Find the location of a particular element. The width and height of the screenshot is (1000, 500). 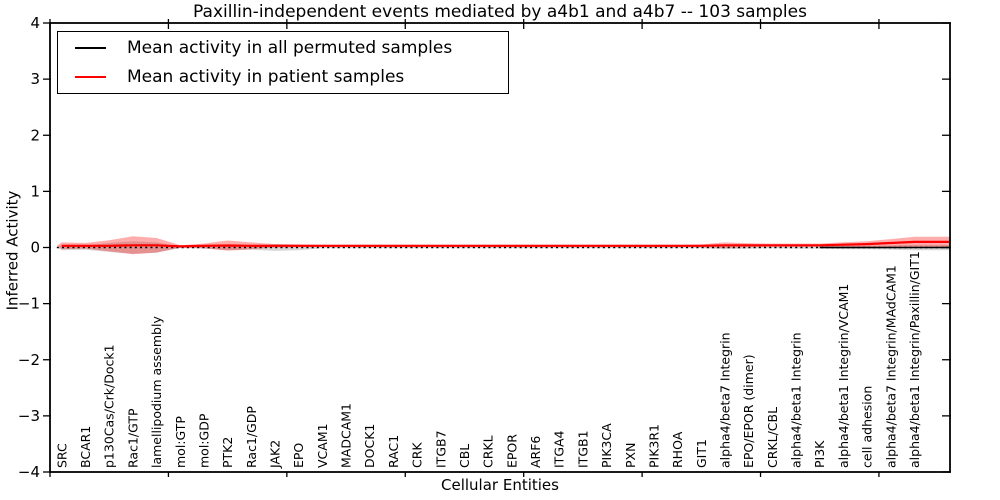

permuted-line-icon is located at coordinates (90, 48).